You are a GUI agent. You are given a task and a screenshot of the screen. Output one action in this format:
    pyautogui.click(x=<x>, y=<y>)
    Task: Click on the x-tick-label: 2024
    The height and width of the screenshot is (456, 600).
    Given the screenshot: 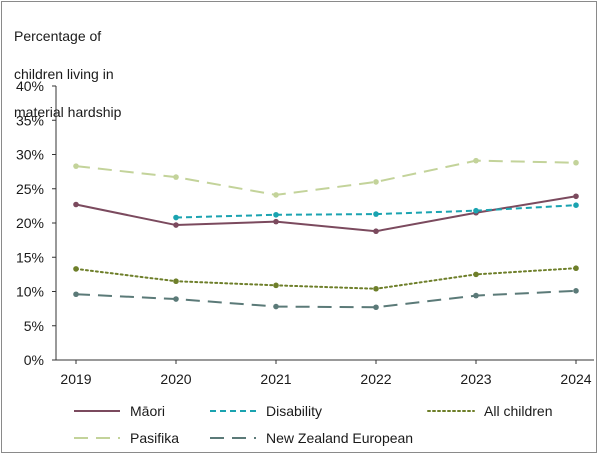 What is the action you would take?
    pyautogui.click(x=575, y=379)
    